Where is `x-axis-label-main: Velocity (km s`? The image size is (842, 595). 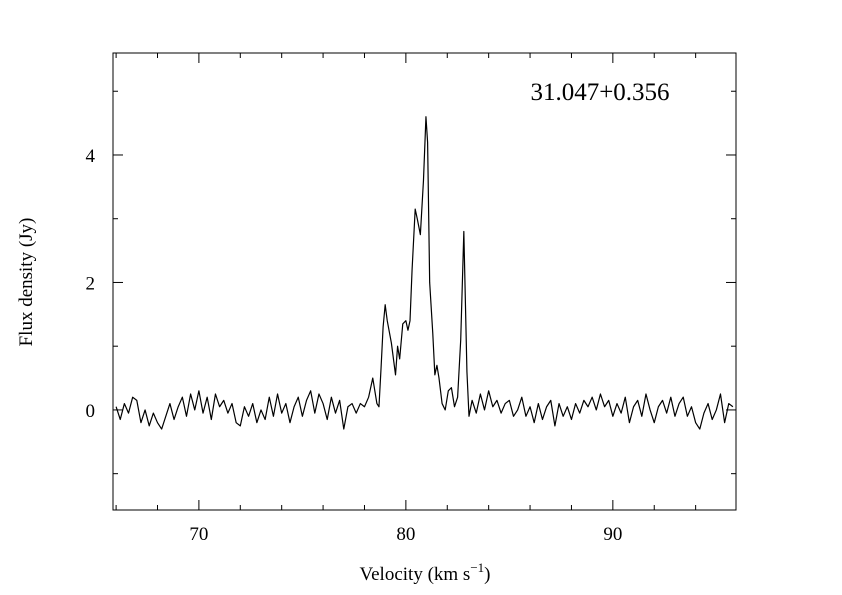 x-axis-label-main: Velocity (km s is located at coordinates (415, 574).